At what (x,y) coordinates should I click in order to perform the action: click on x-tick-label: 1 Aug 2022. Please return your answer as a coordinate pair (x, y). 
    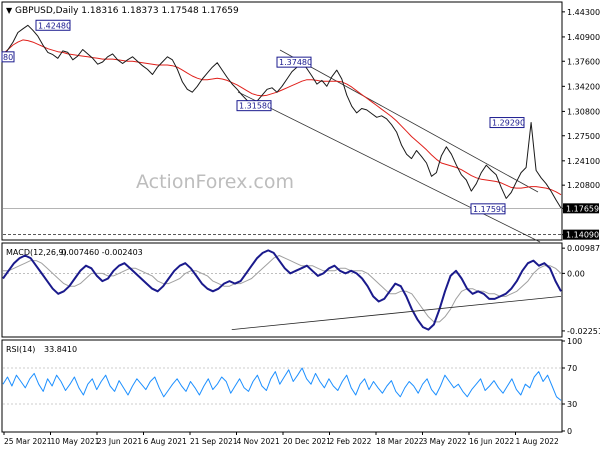
    Looking at the image, I should click on (537, 441).